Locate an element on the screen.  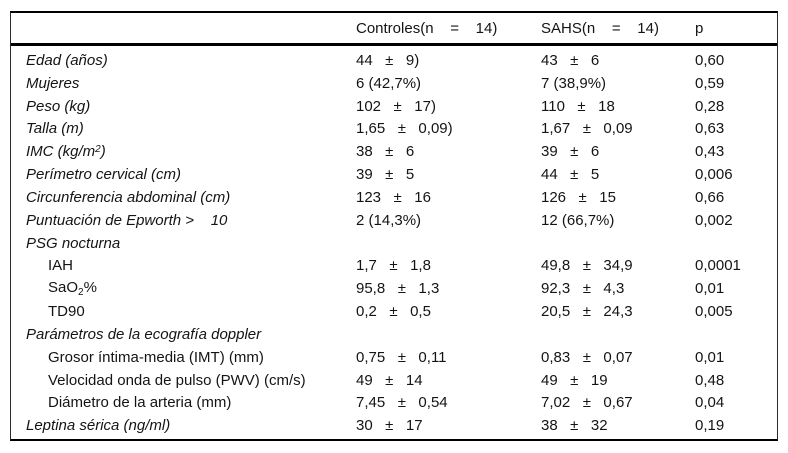
cell-controles: 123 ± 16 is located at coordinates (393, 197).